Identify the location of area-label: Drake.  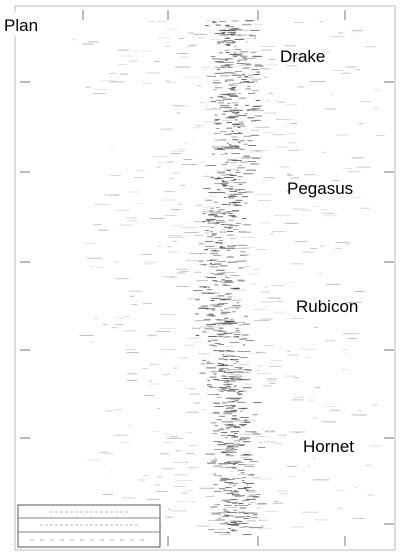
(302, 56).